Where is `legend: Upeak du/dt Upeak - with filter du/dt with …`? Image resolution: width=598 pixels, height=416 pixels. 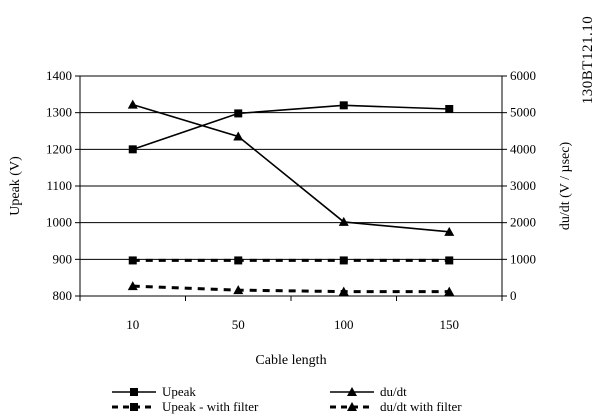 legend: Upeak du/dt Upeak - with filter du/dt with … is located at coordinates (287, 399).